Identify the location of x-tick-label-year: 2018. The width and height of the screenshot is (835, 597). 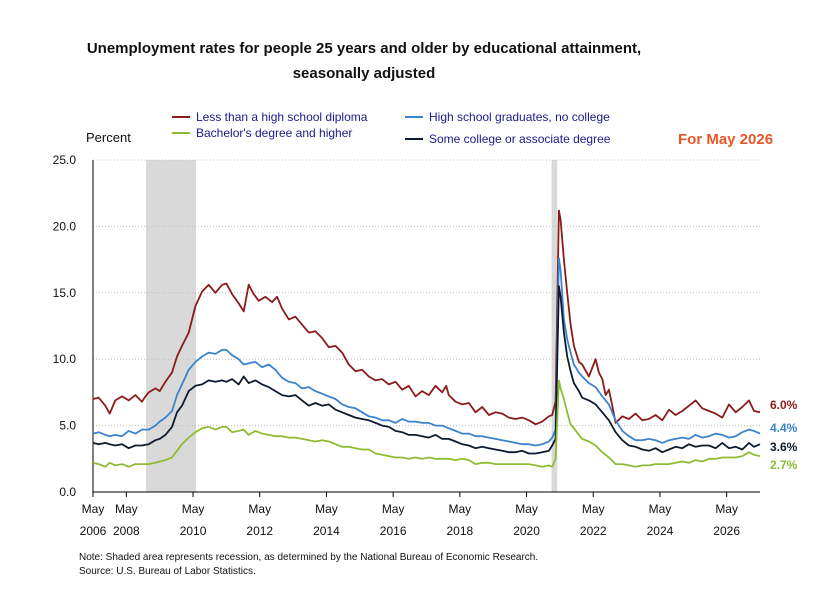
(459, 531).